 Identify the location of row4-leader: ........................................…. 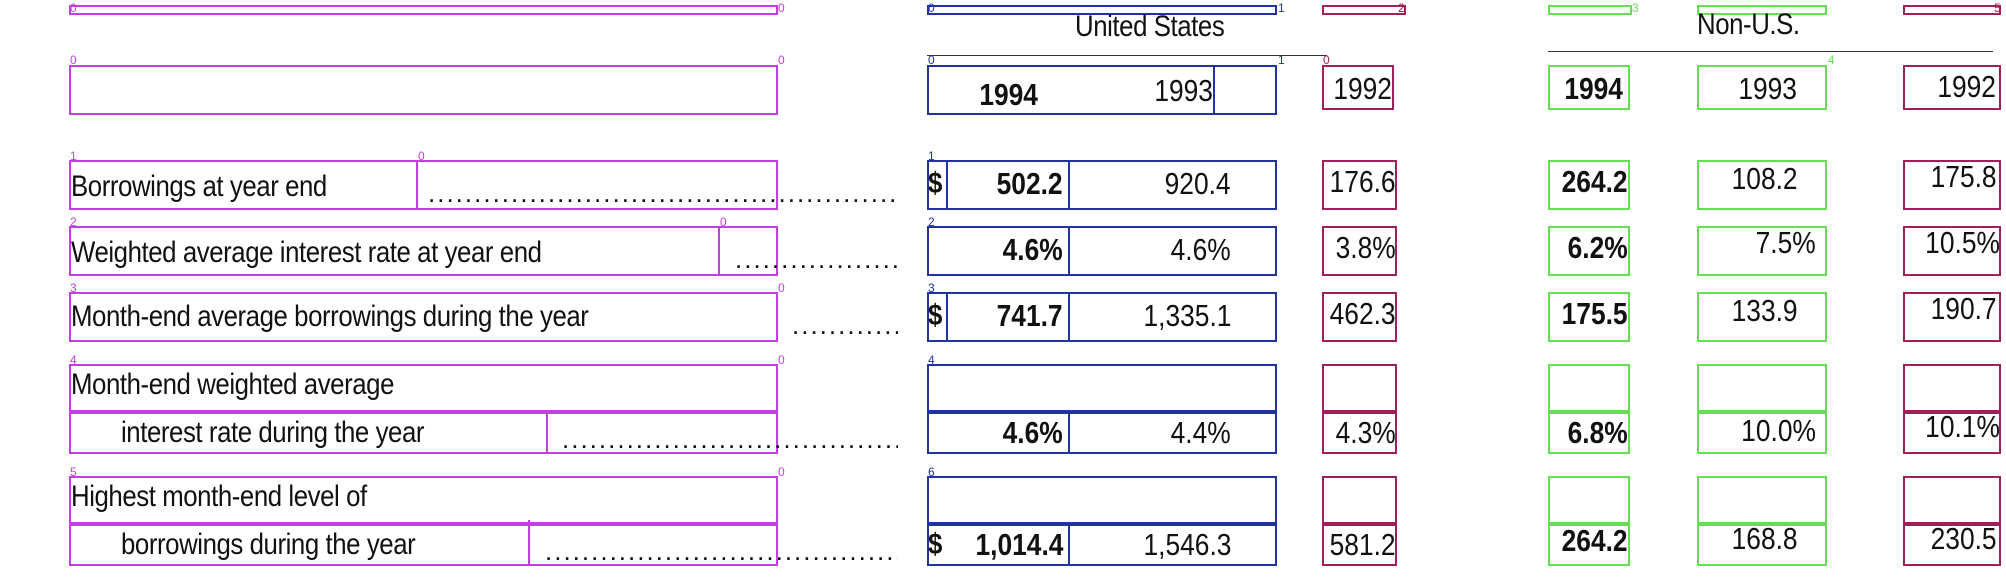
(730, 439).